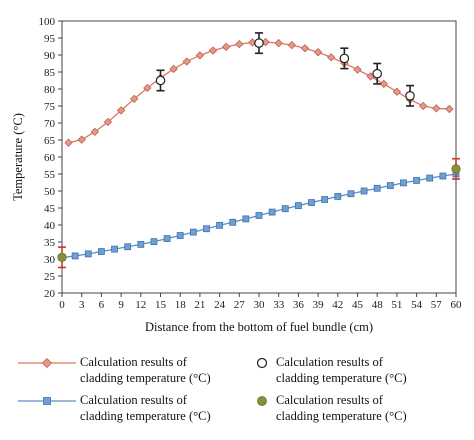 The image size is (474, 440). What do you see at coordinates (50, 141) in the screenshot?
I see `y-tick-label: 65` at bounding box center [50, 141].